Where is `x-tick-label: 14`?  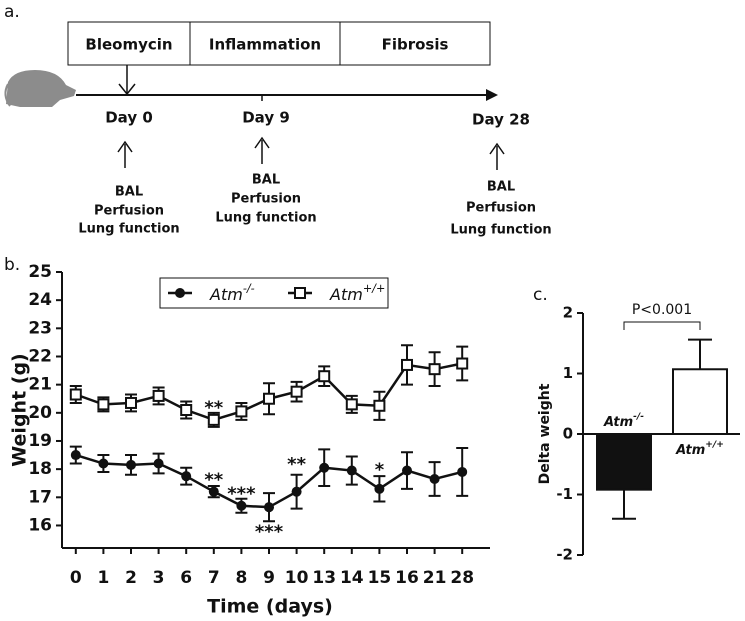 x-tick-label: 14 is located at coordinates (352, 578).